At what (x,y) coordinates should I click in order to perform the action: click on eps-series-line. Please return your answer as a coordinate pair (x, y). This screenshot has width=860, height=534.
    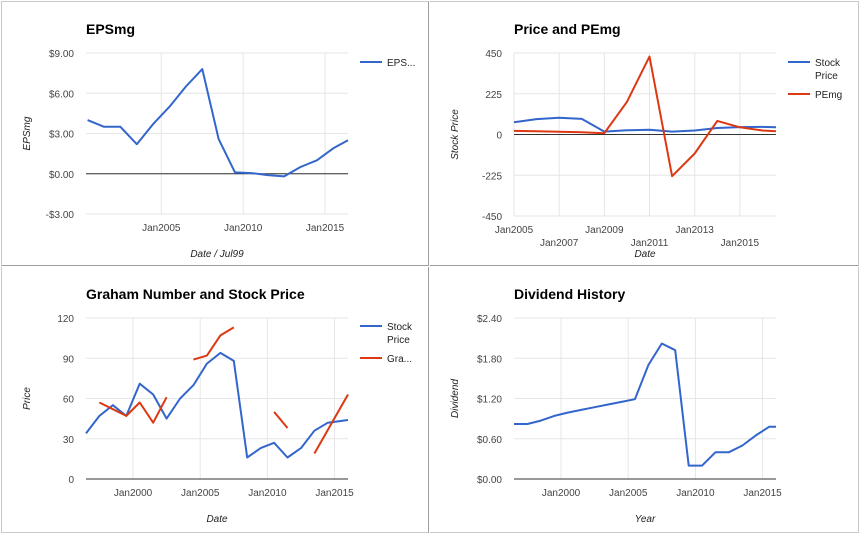
    Looking at the image, I should click on (218, 123).